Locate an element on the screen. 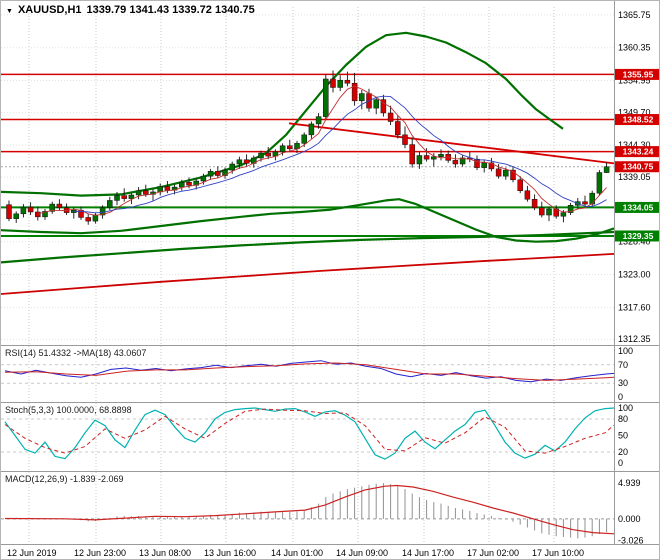  macd-panel is located at coordinates (308, 511).